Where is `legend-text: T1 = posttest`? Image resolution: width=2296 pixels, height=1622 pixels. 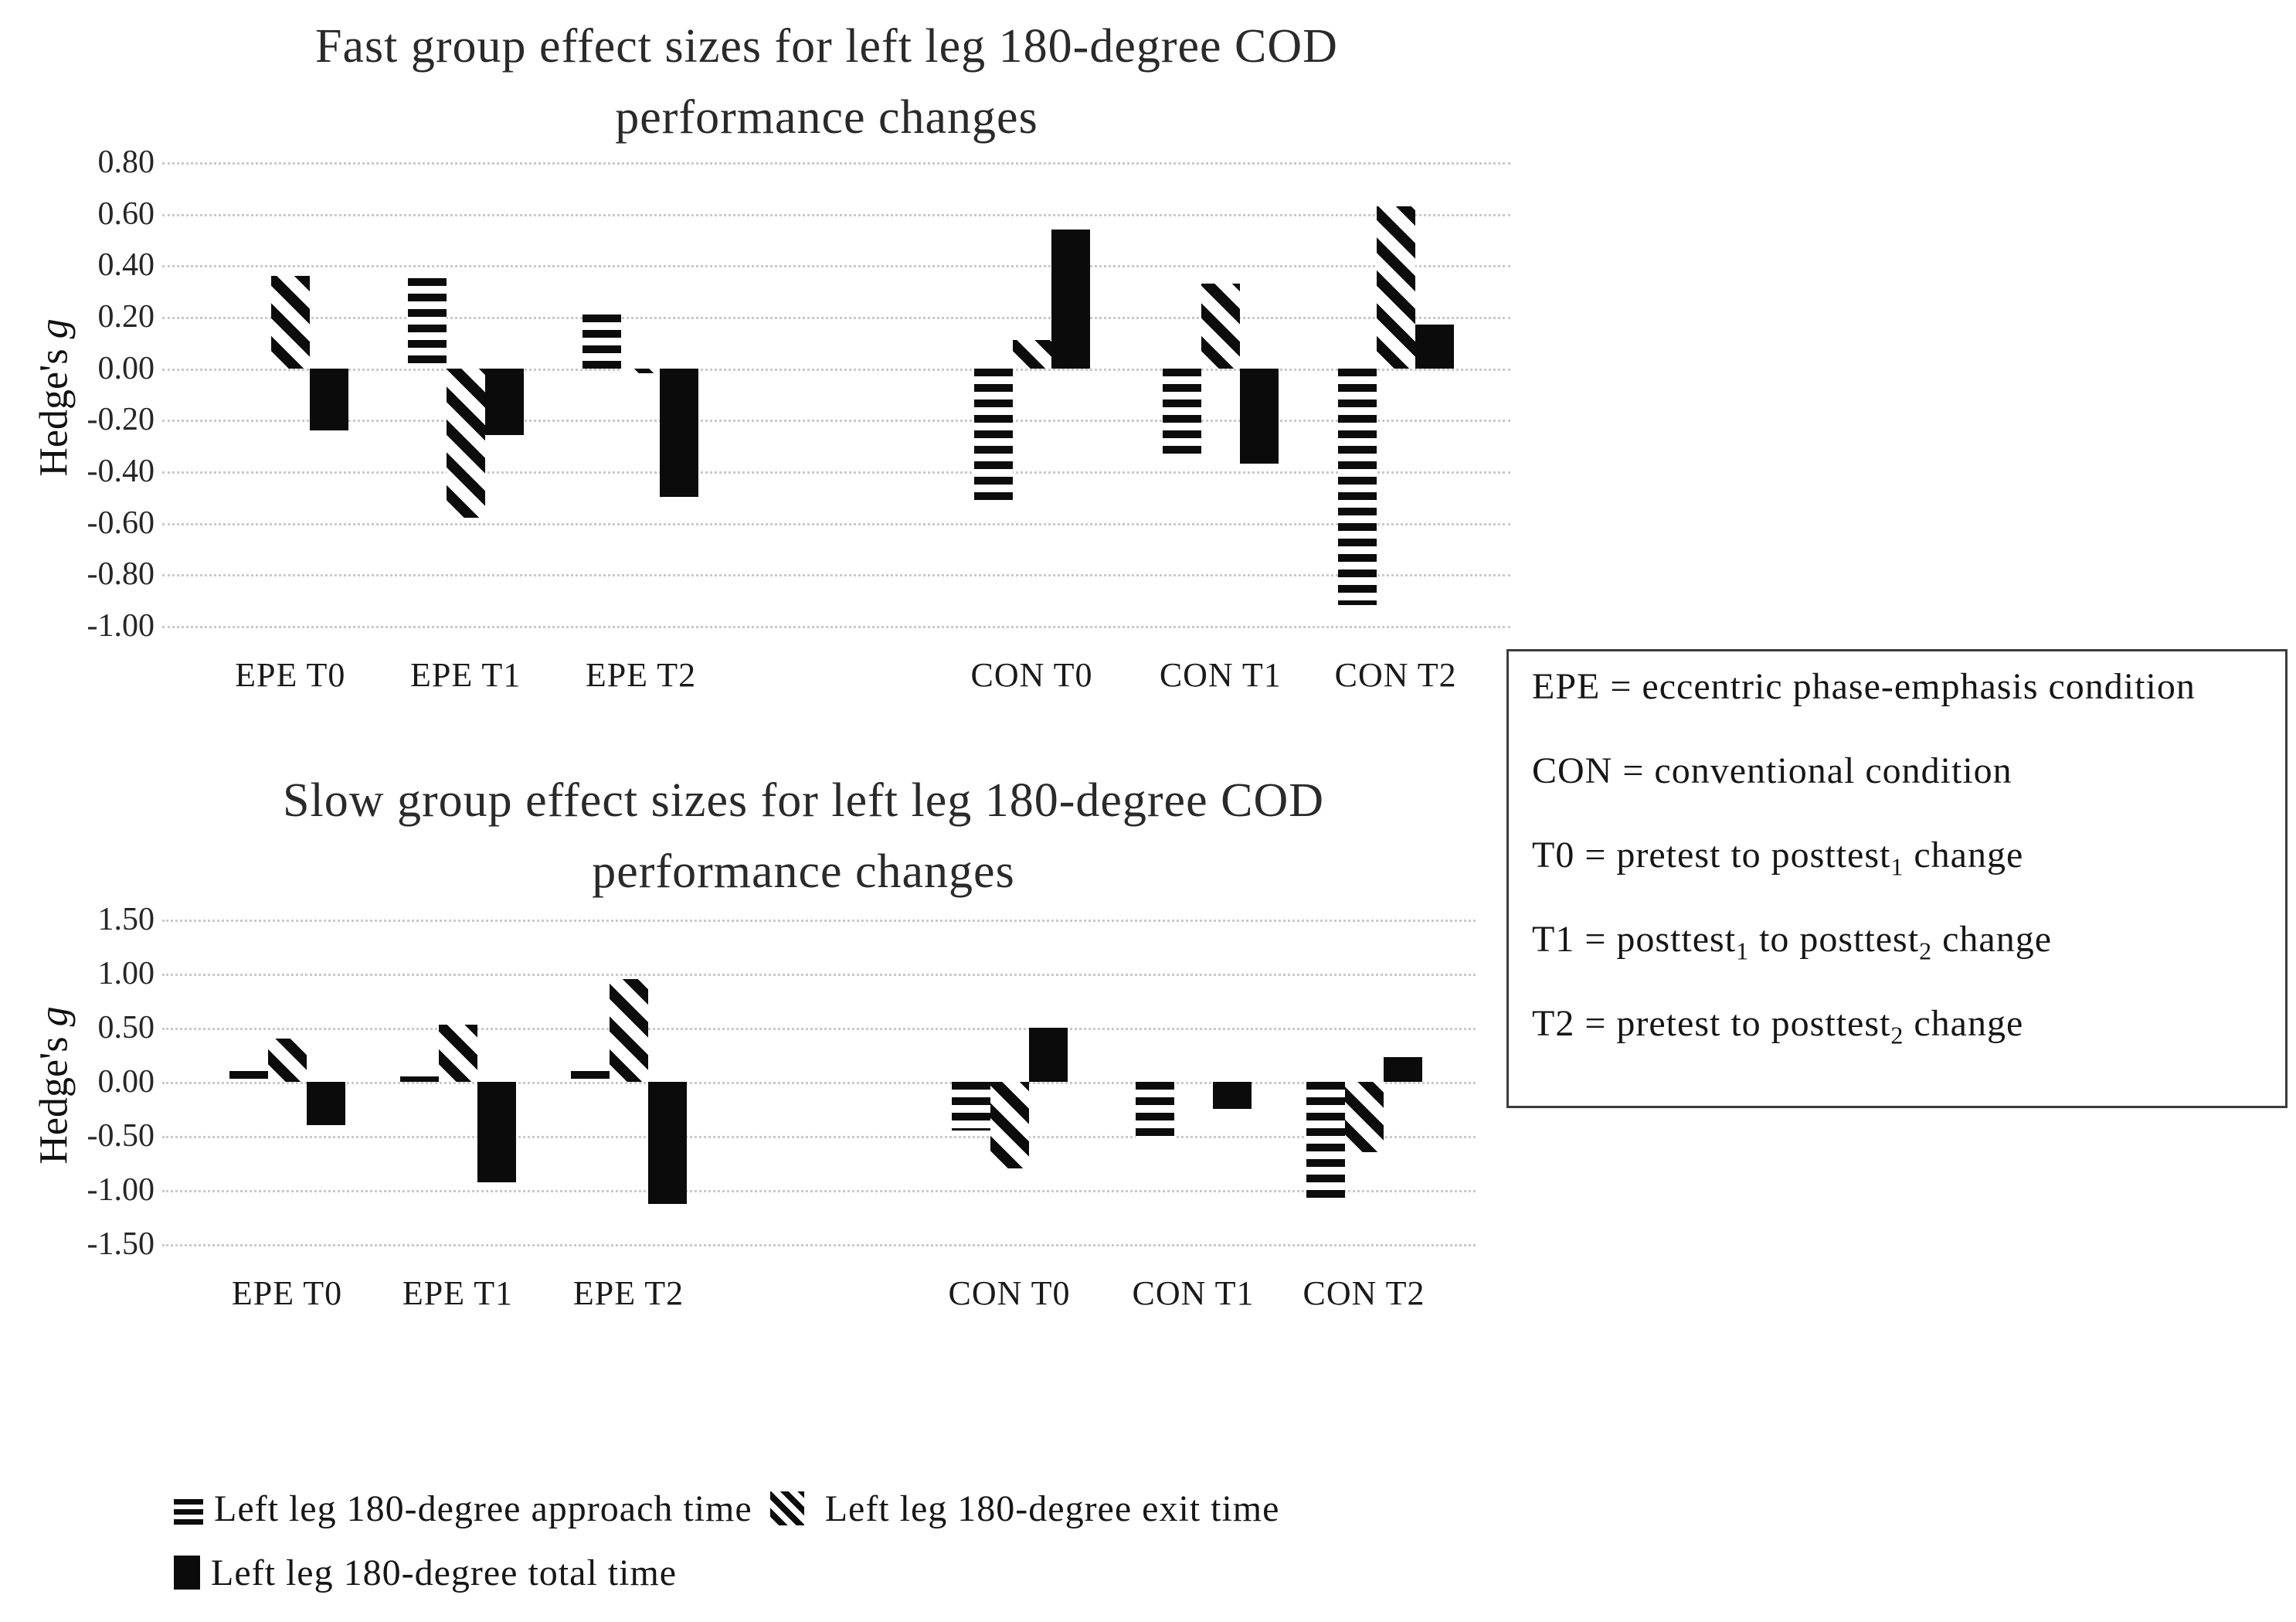 legend-text: T1 = posttest is located at coordinates (1634, 939).